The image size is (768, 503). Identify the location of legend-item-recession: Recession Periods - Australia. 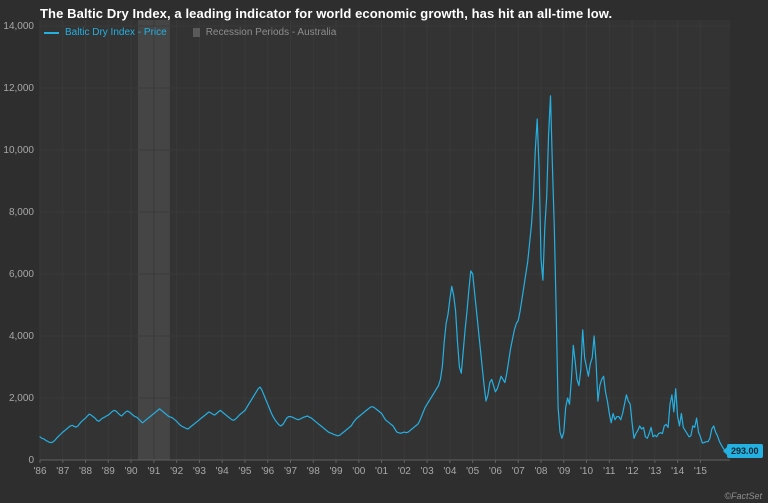
(264, 32).